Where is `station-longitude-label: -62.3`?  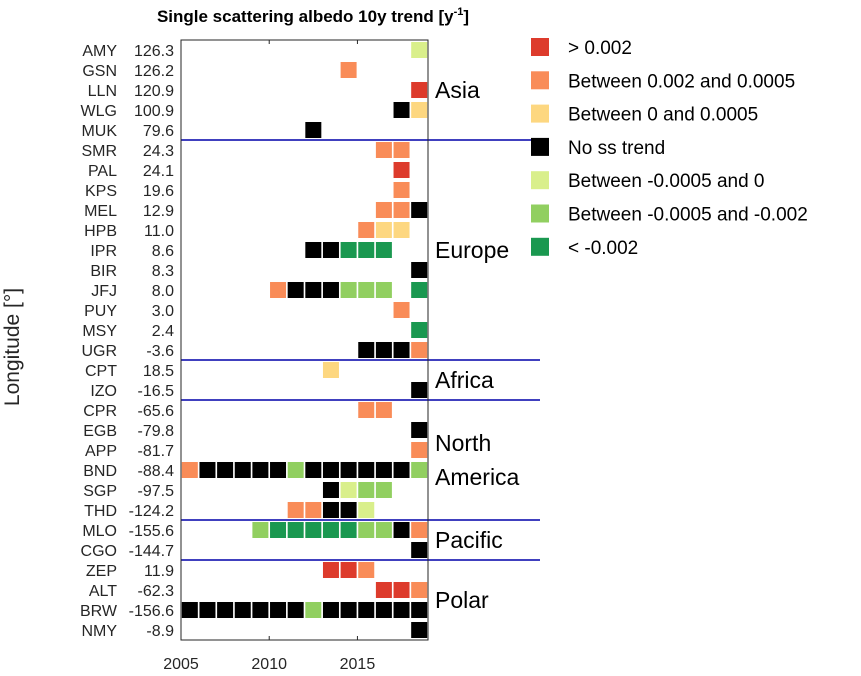 station-longitude-label: -62.3 is located at coordinates (156, 591).